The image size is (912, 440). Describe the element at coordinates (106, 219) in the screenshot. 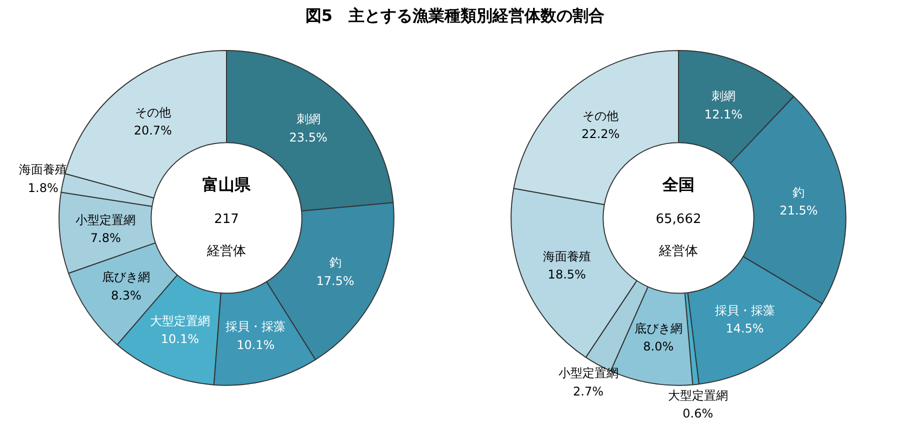

I see `slice-label: 小型定置網` at that location.